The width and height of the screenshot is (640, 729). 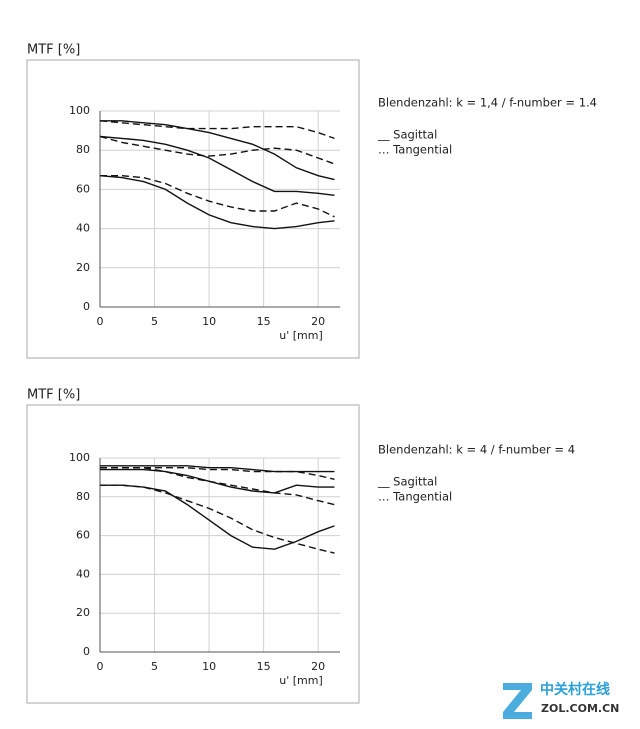 What do you see at coordinates (561, 700) in the screenshot?
I see `watermark: 中关村在线 ZOL.COM.CN` at bounding box center [561, 700].